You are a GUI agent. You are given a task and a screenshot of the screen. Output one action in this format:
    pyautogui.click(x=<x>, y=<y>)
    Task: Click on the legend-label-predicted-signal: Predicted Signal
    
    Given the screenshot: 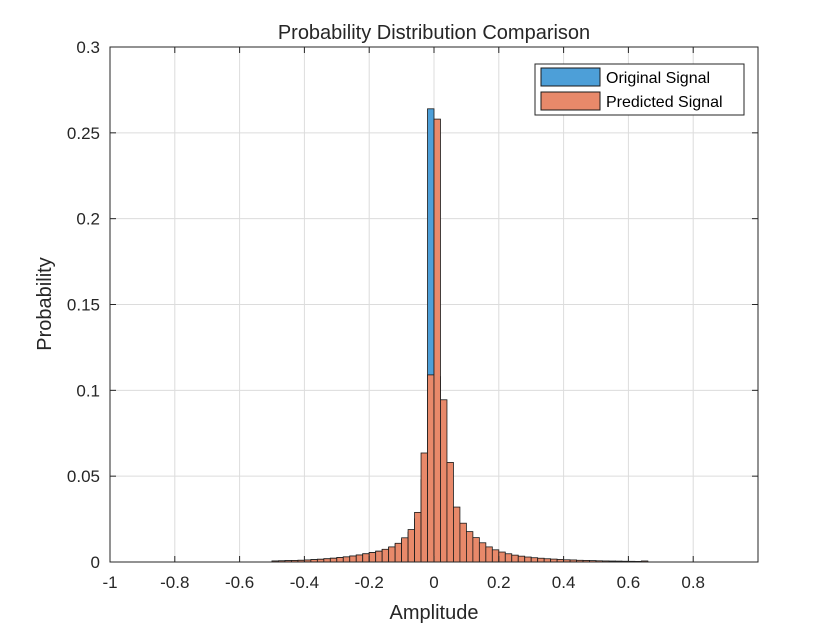 What is the action you would take?
    pyautogui.click(x=664, y=102)
    